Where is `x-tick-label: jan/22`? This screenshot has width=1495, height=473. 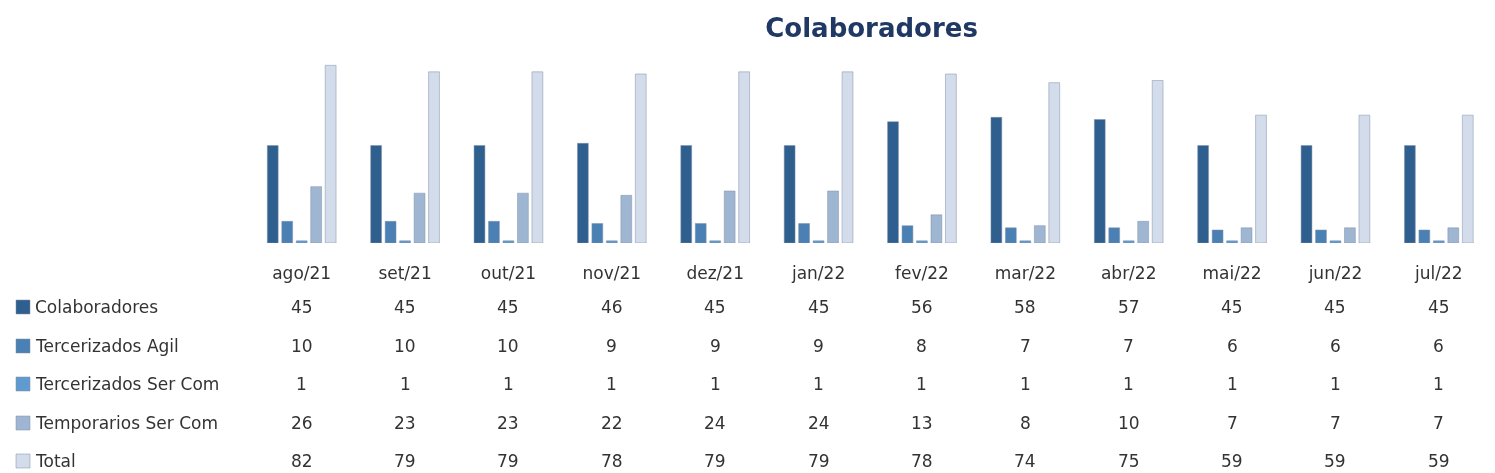
x-tick-label: jan/22 is located at coordinates (818, 273).